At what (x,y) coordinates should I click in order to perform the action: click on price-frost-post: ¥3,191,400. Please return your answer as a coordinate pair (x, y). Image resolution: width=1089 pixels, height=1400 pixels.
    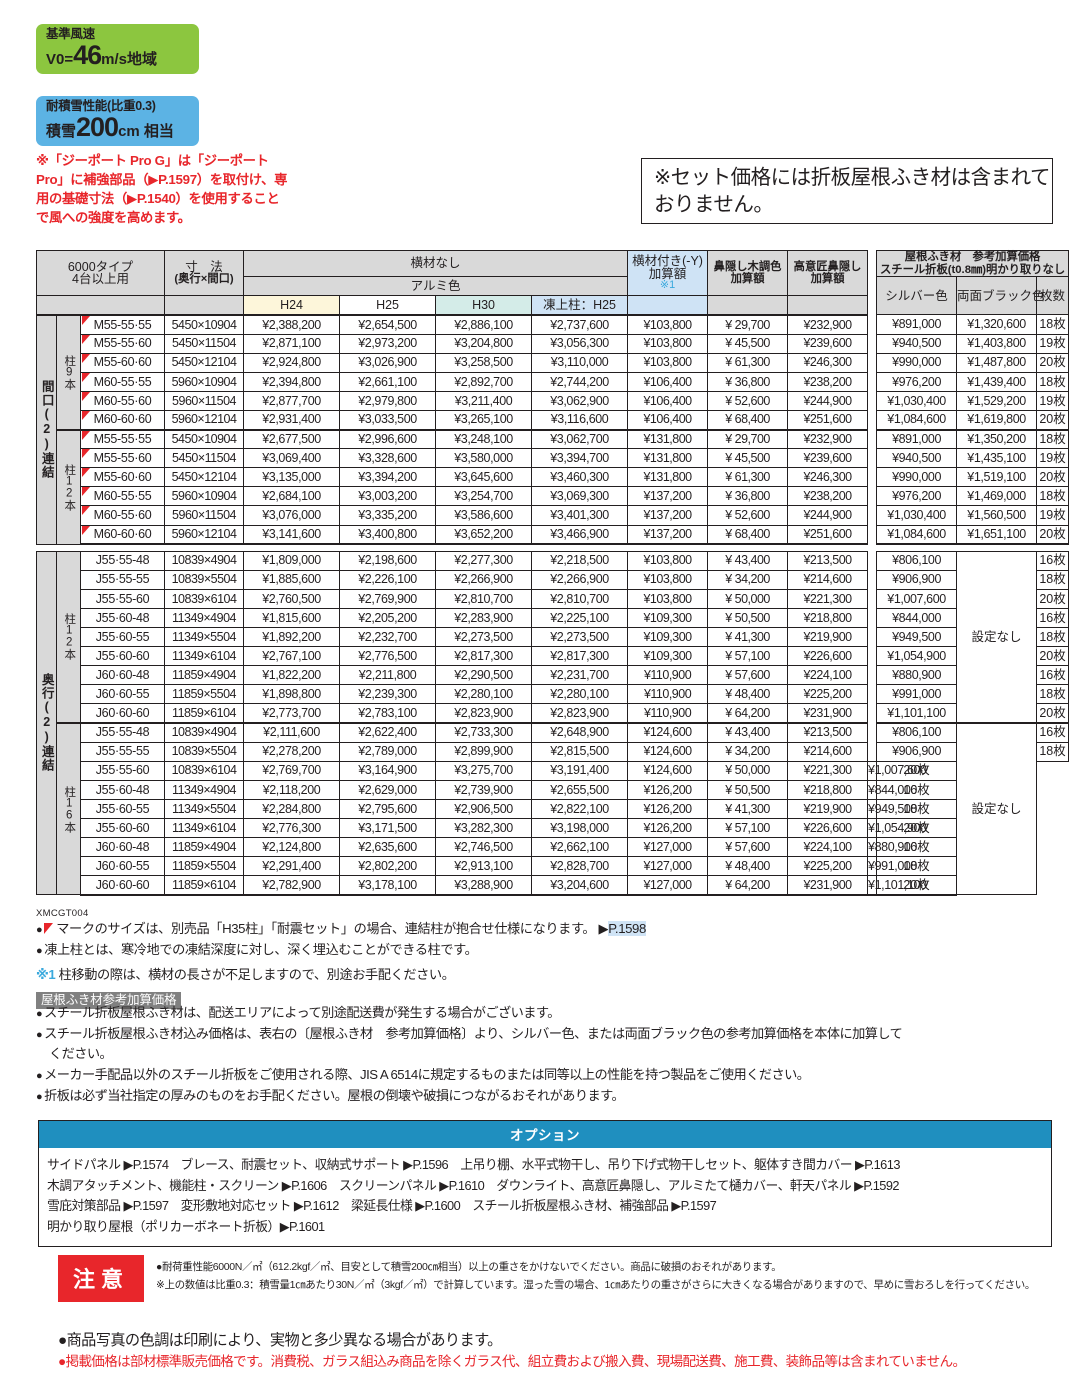
    Looking at the image, I should click on (580, 770).